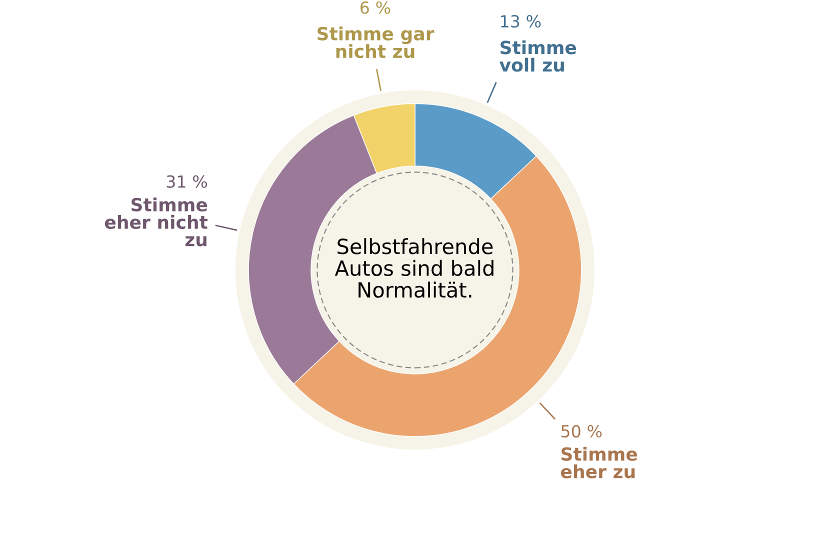 This screenshot has width=840, height=548. Describe the element at coordinates (375, 7) in the screenshot. I see `data-label: 6 %` at that location.